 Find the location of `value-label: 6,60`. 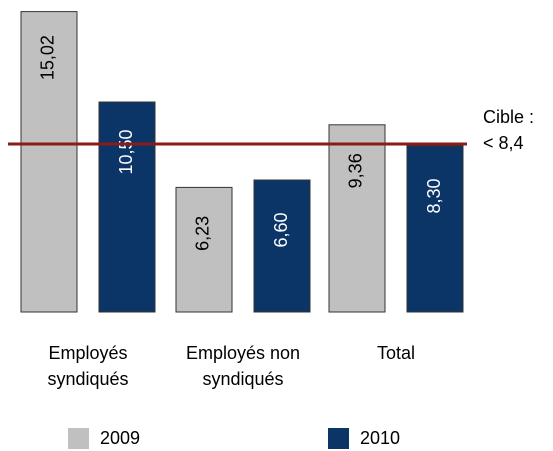

value-label: 6,60 is located at coordinates (281, 229).